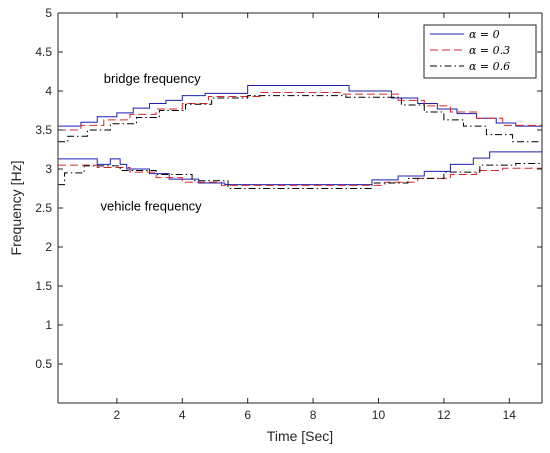  I want to click on series-0-bridge-frequency-line, so click(300, 106).